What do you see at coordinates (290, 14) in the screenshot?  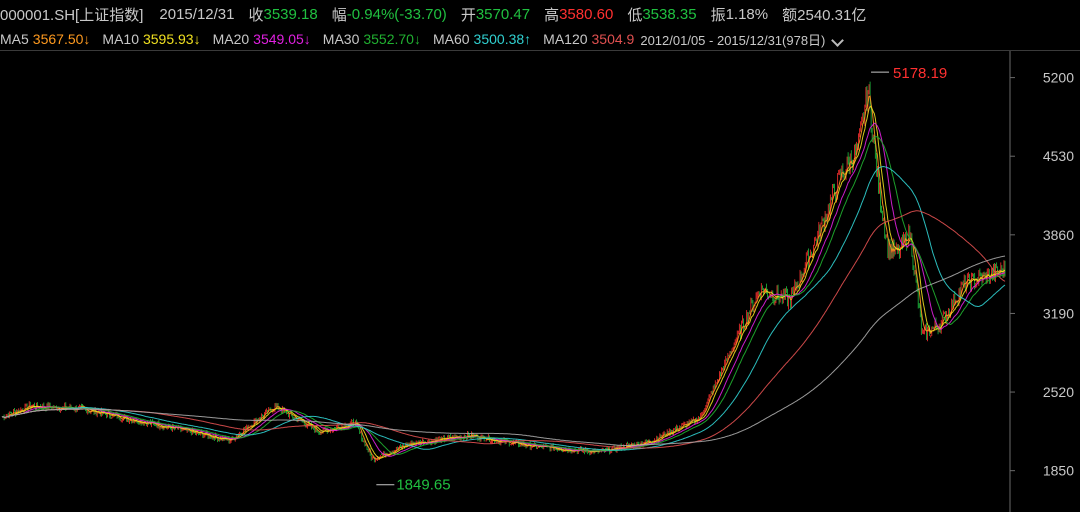 I see `close-value: 3539.18` at bounding box center [290, 14].